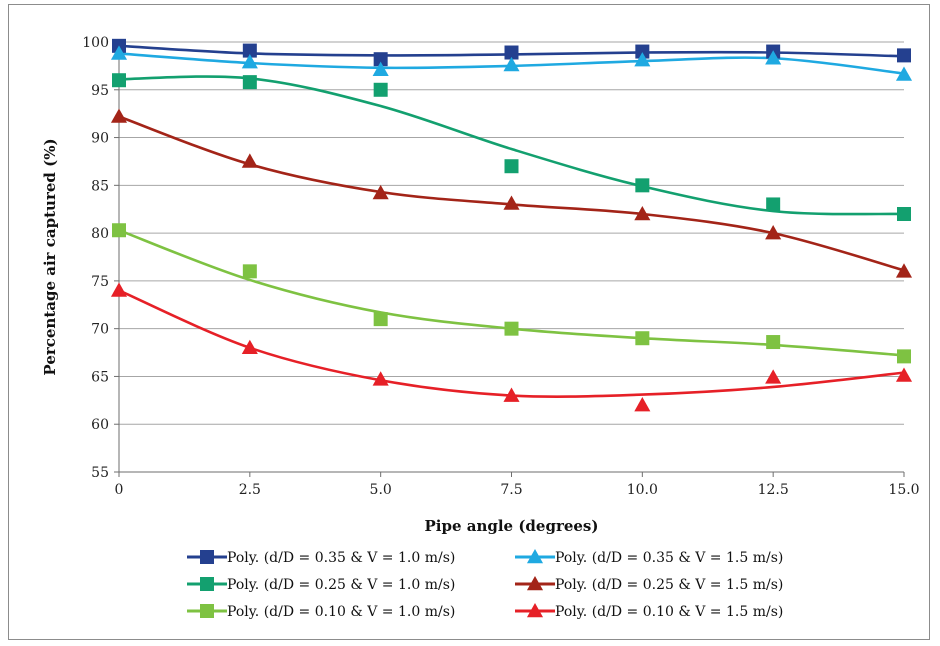 The image size is (940, 646). Describe the element at coordinates (669, 612) in the screenshot. I see `legend-label: Poly. (d/D = 0.10 & V = 1.5 m/s)` at that location.